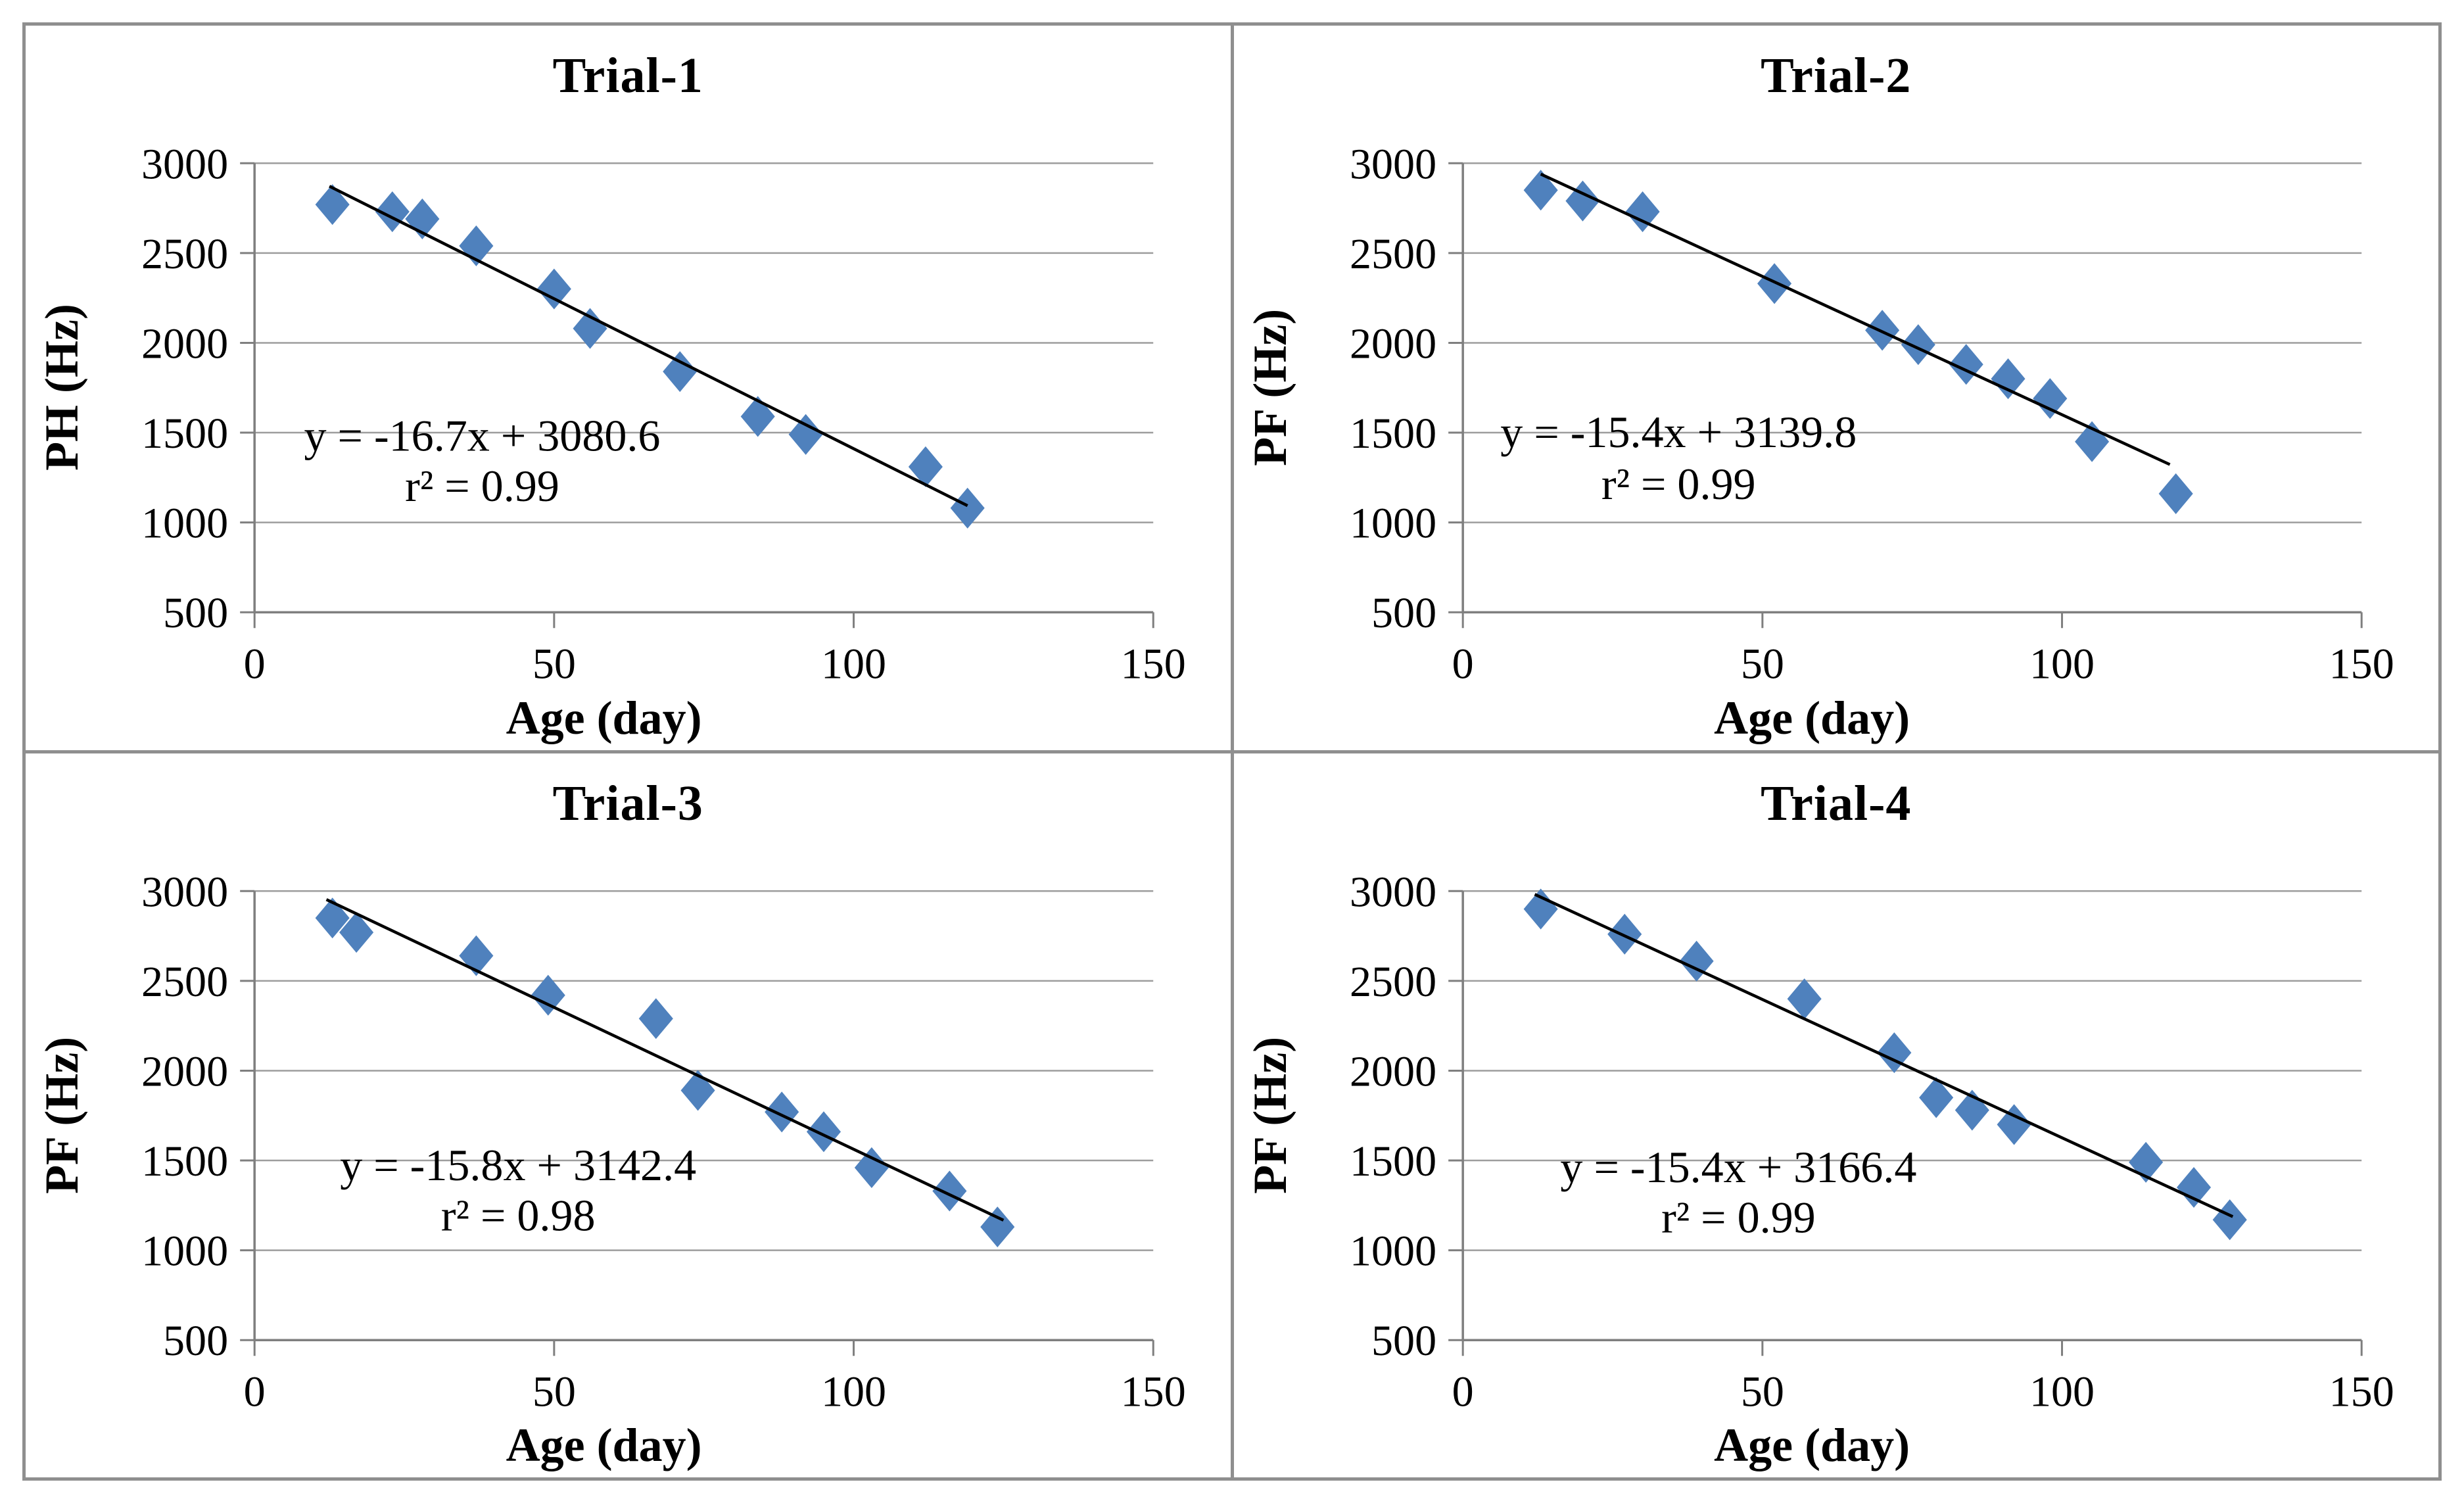  I want to click on chart-title: Trial-2, so click(1836, 76).